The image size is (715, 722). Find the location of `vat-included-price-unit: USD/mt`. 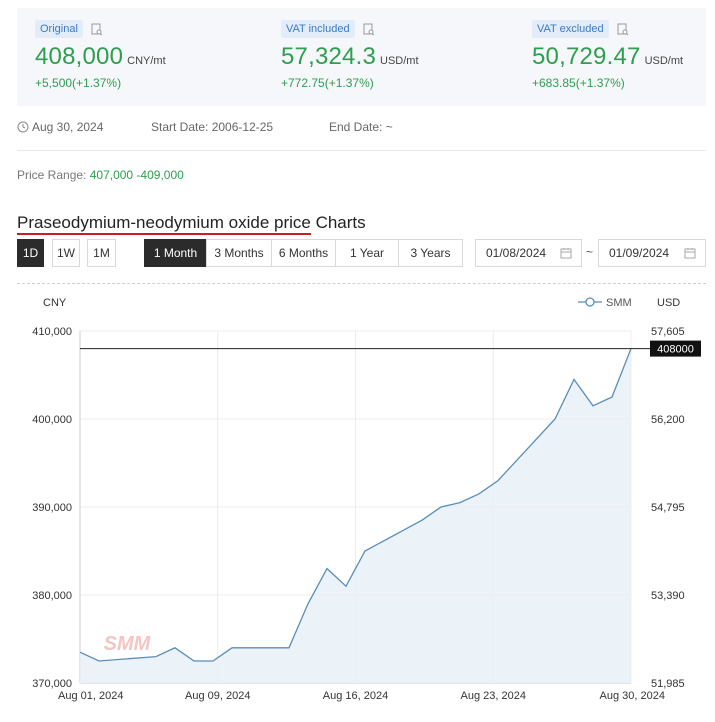

vat-included-price-unit: USD/mt is located at coordinates (399, 61).